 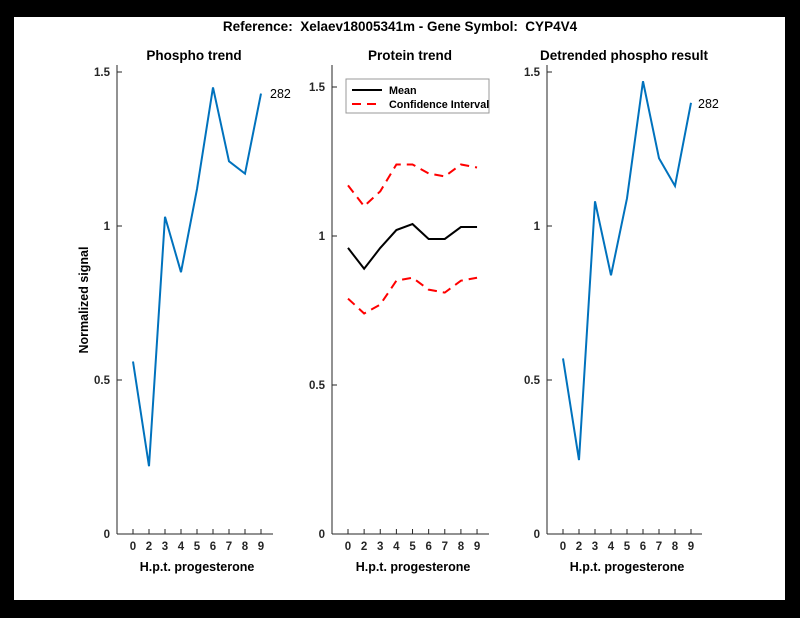 What do you see at coordinates (412, 185) in the screenshot?
I see `series-line-upper-confidence-interval` at bounding box center [412, 185].